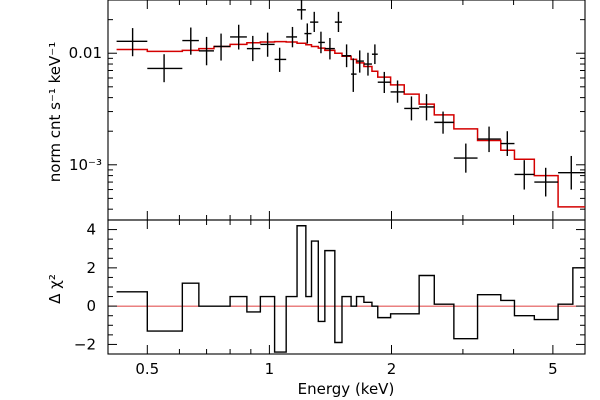 The height and width of the screenshot is (400, 600). What do you see at coordinates (85, 53) in the screenshot?
I see `y-tick-label: 0.01` at bounding box center [85, 53].